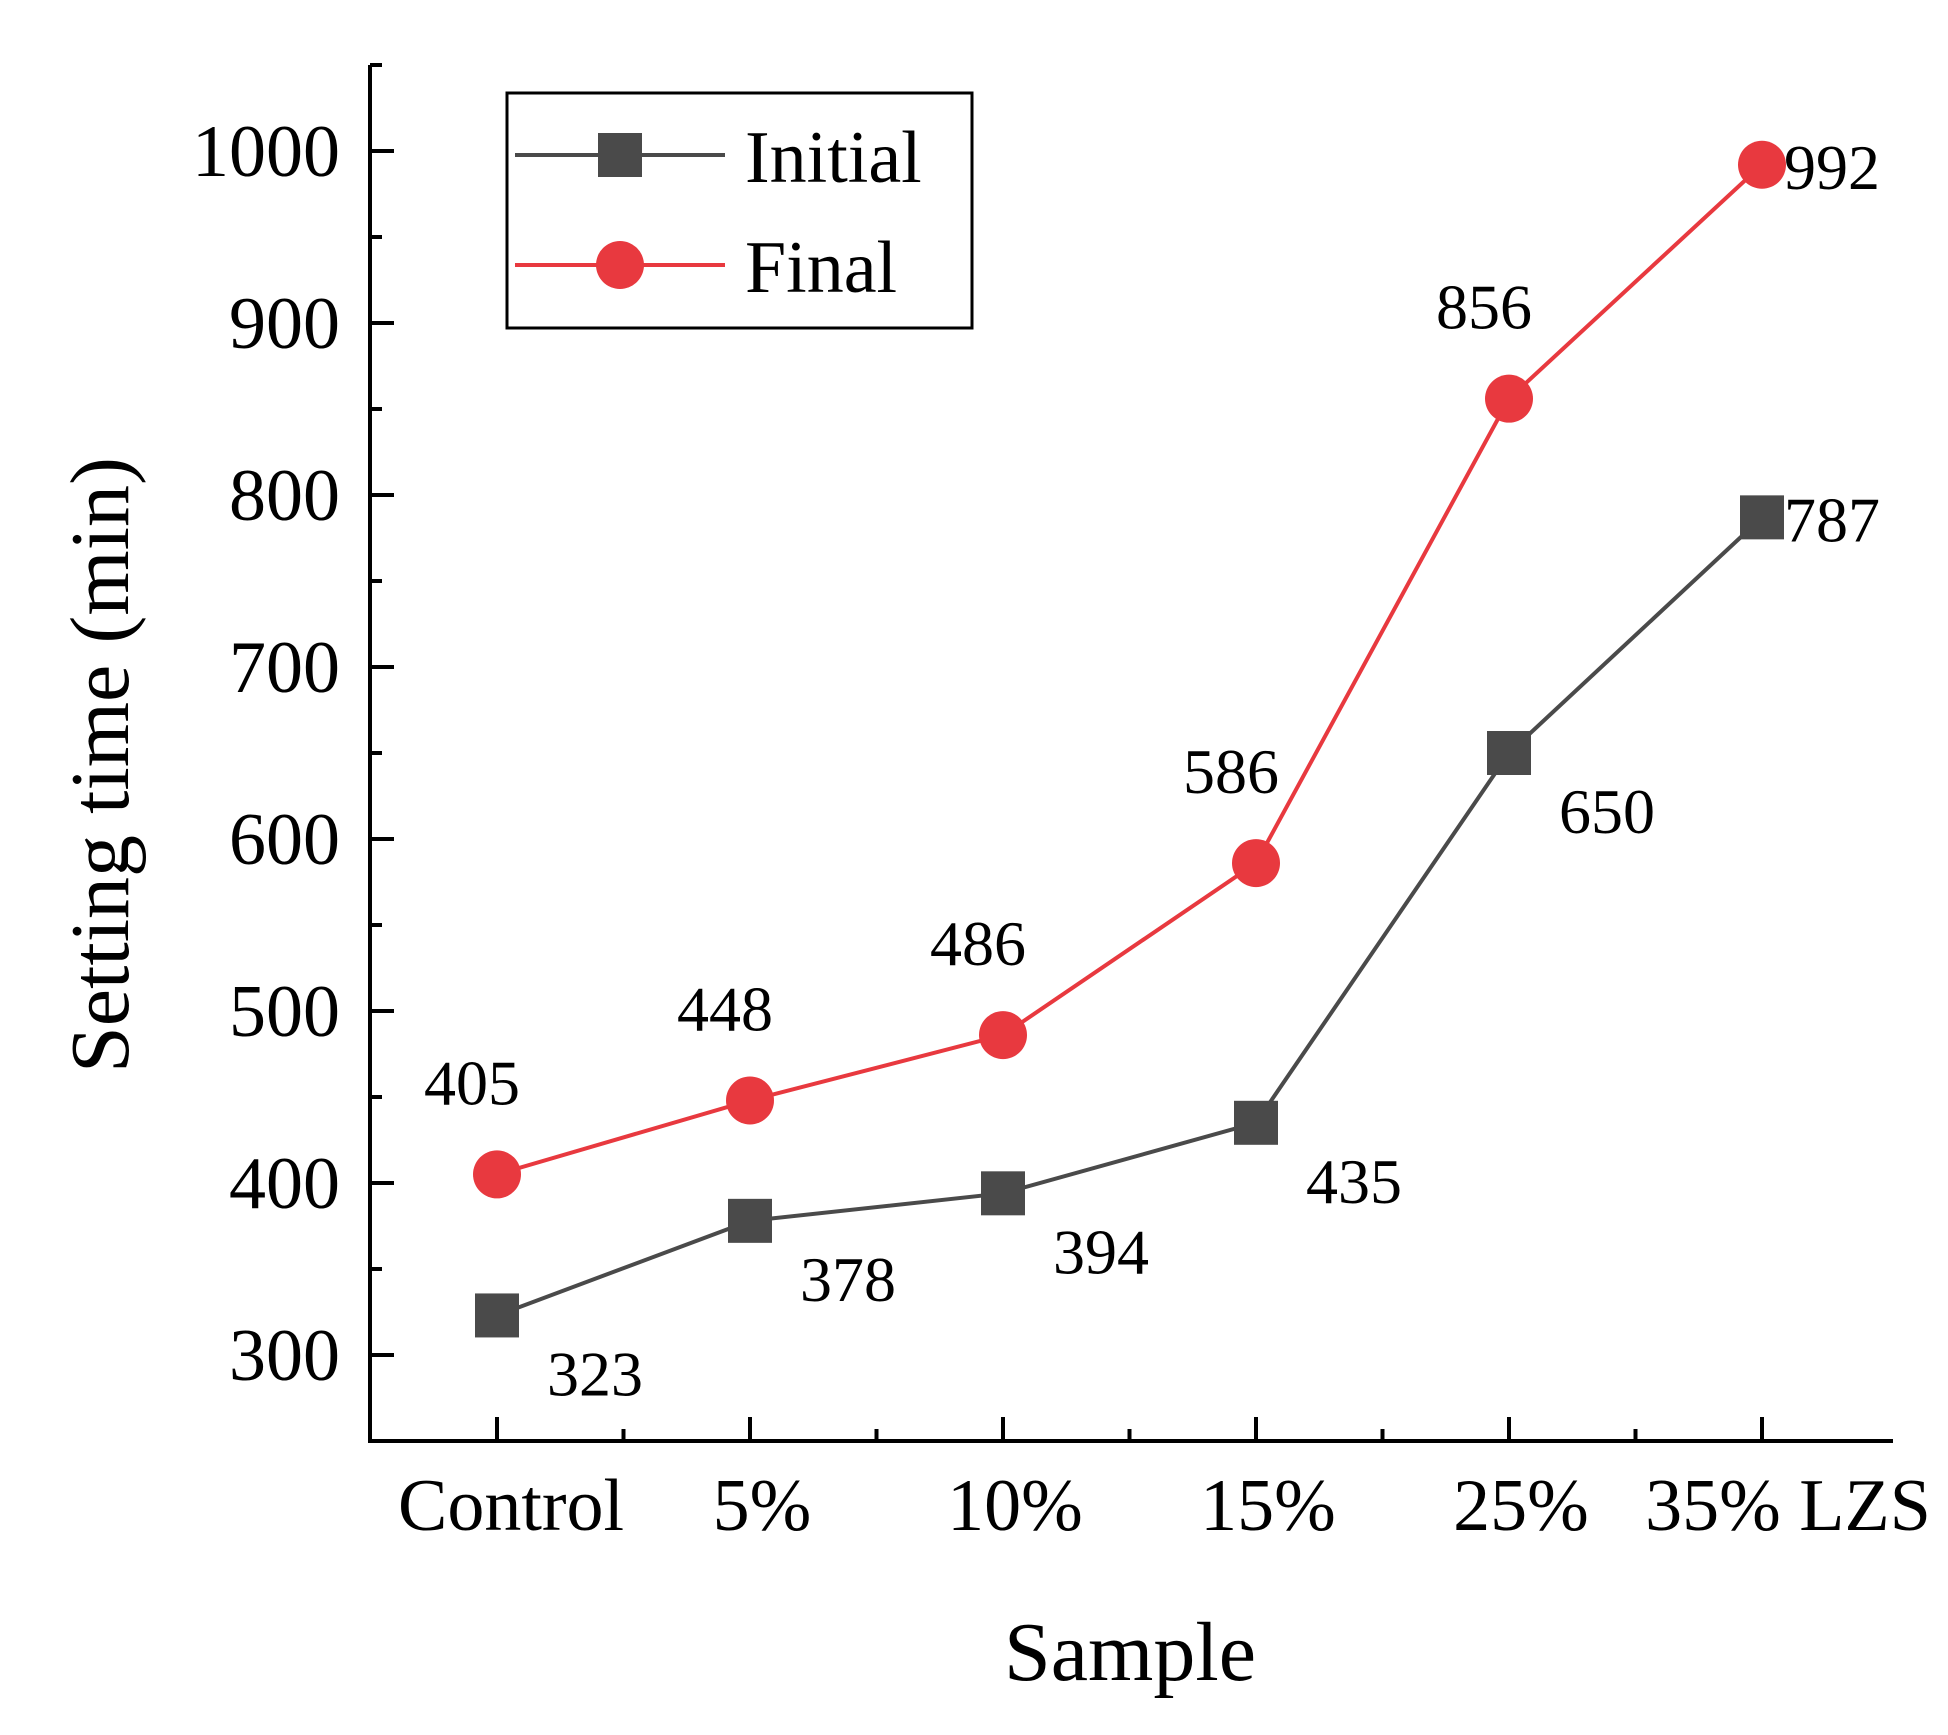 The height and width of the screenshot is (1735, 1948). What do you see at coordinates (284, 1012) in the screenshot?
I see `y-tick-label: 500` at bounding box center [284, 1012].